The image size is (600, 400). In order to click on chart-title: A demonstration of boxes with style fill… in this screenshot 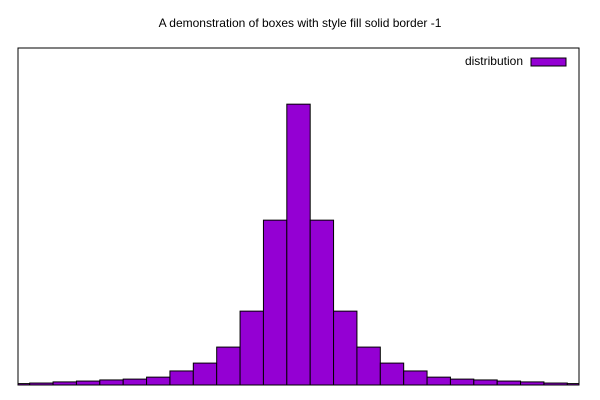, I will do `click(300, 23)`.